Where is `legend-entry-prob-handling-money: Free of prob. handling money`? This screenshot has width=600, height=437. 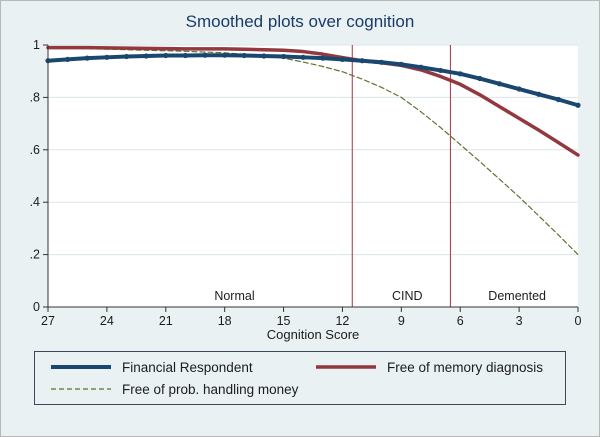
legend-entry-prob-handling-money: Free of prob. handling money is located at coordinates (167, 389).